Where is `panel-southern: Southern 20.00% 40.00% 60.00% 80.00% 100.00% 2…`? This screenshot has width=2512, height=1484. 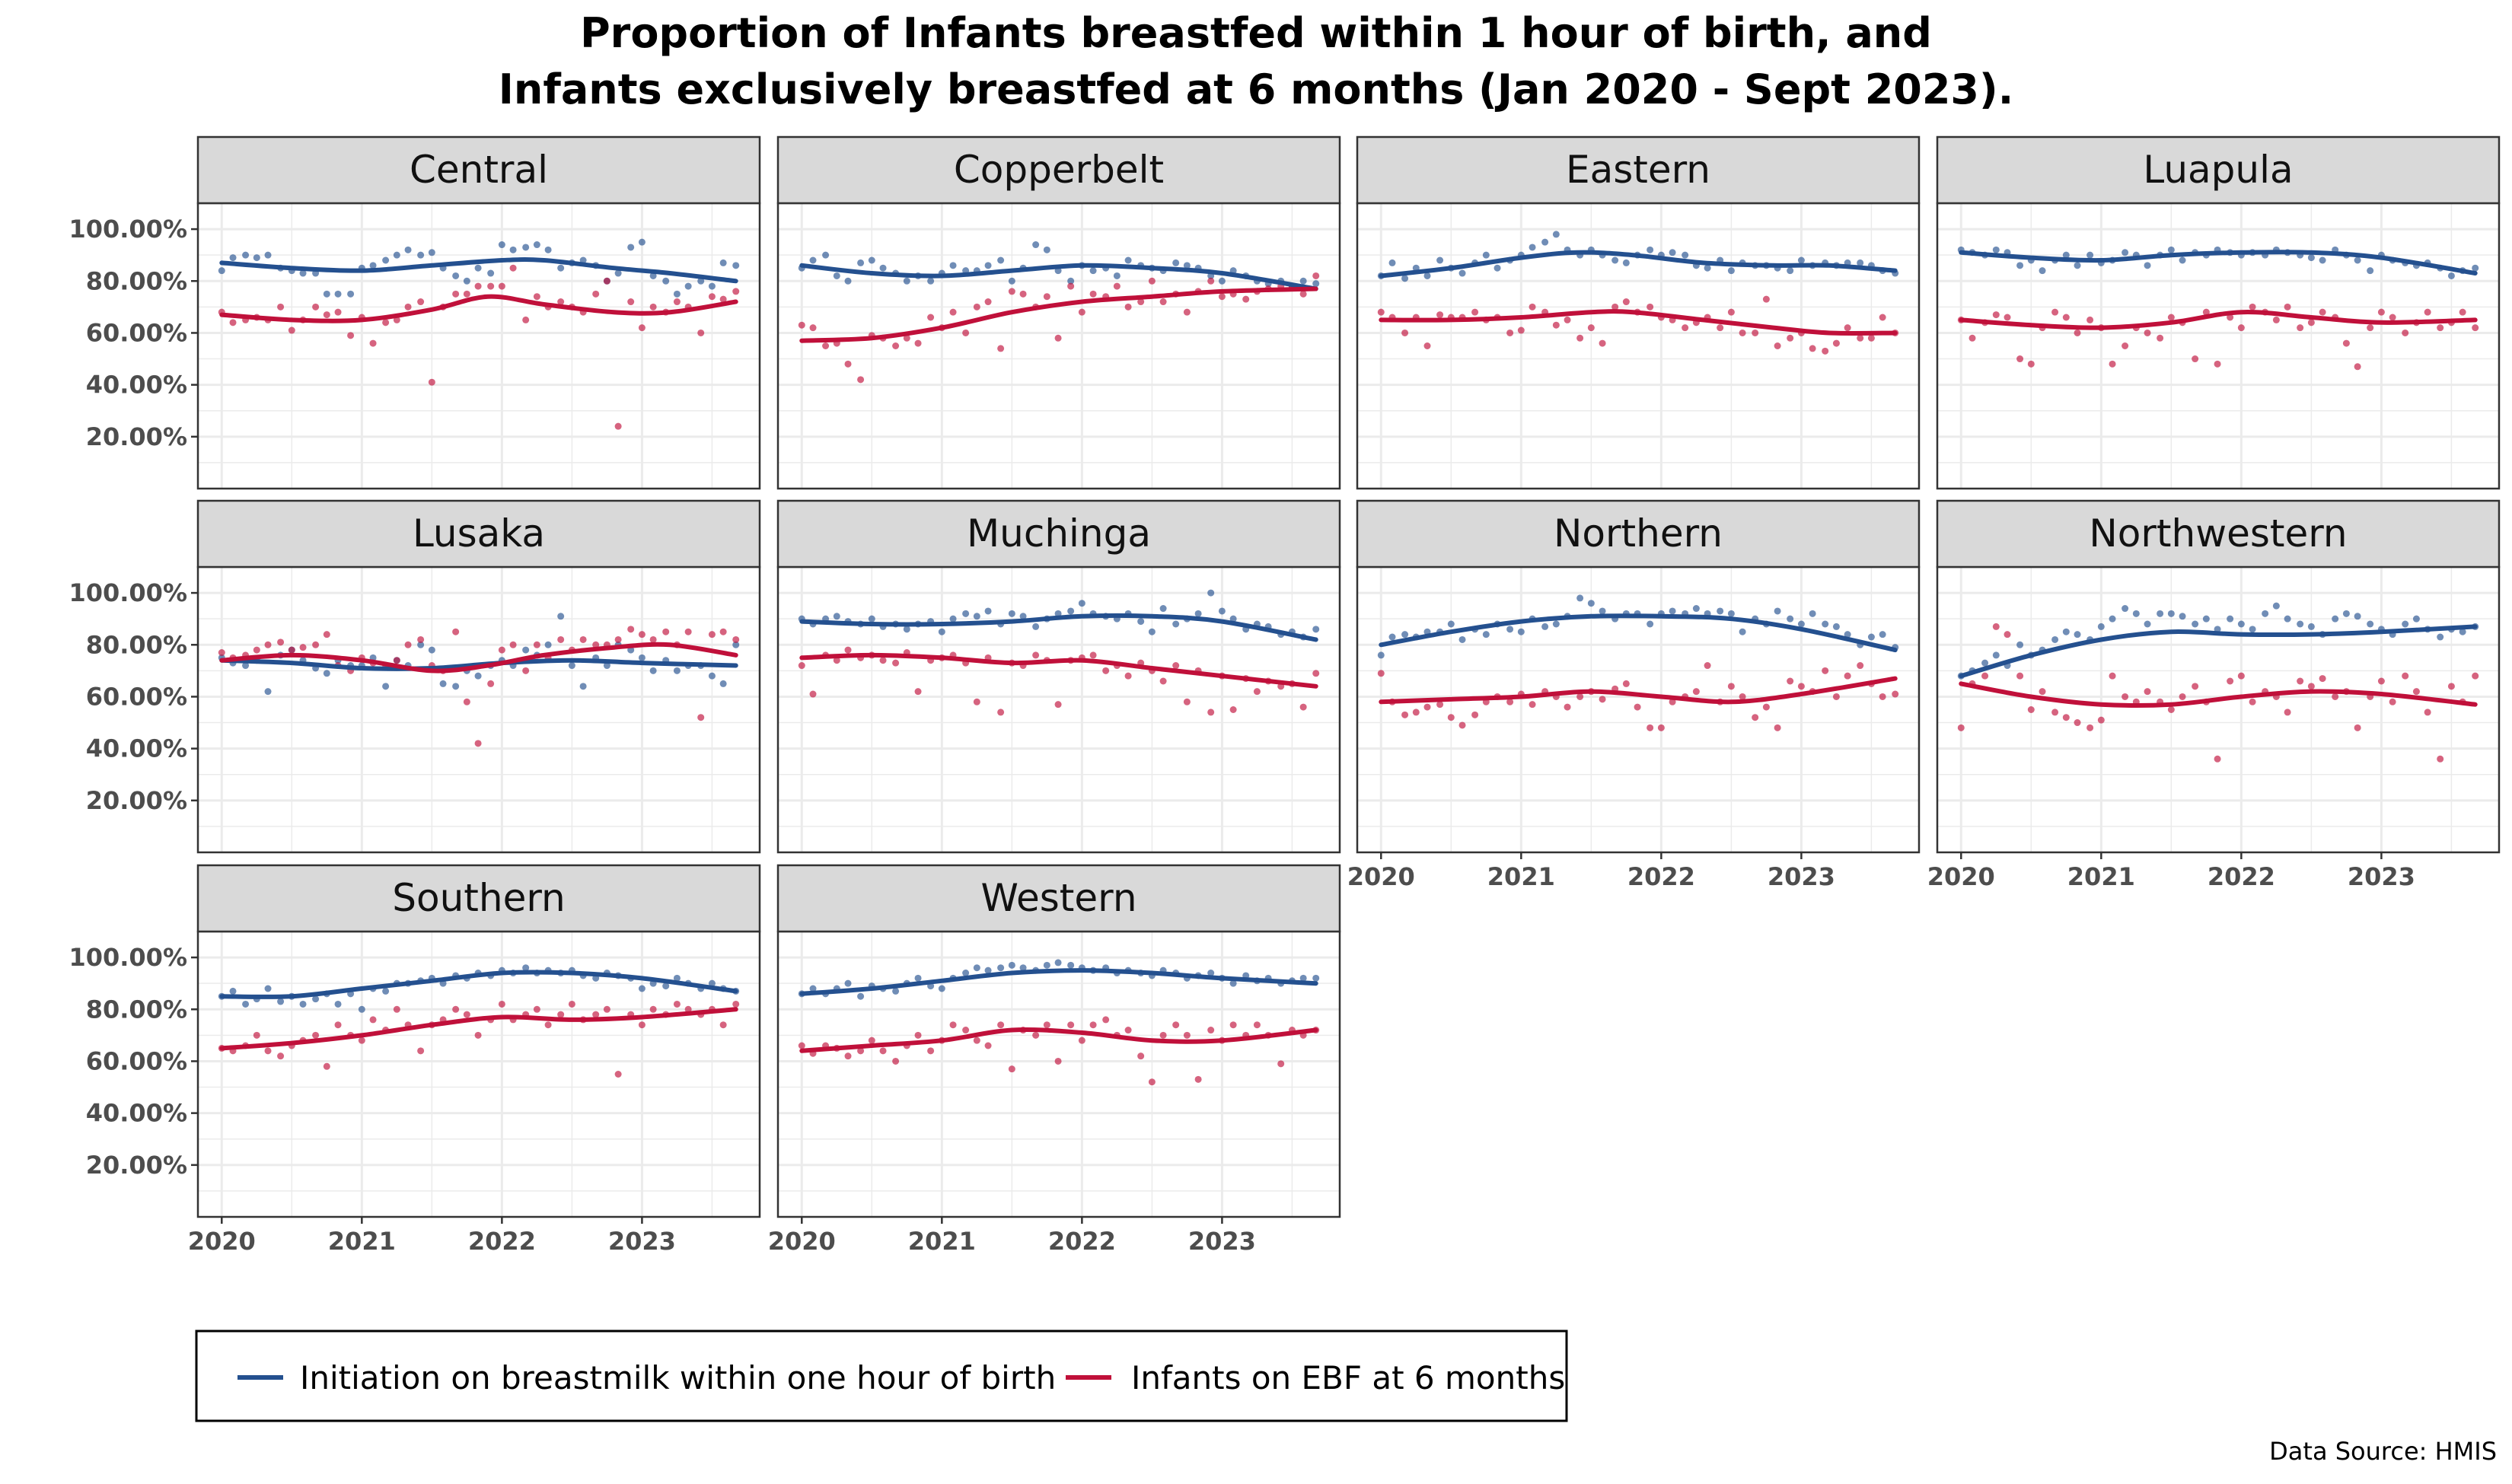
panel-southern: Southern 20.00% 40.00% 60.00% 80.00% 100.00% 2… is located at coordinates (415, 1060).